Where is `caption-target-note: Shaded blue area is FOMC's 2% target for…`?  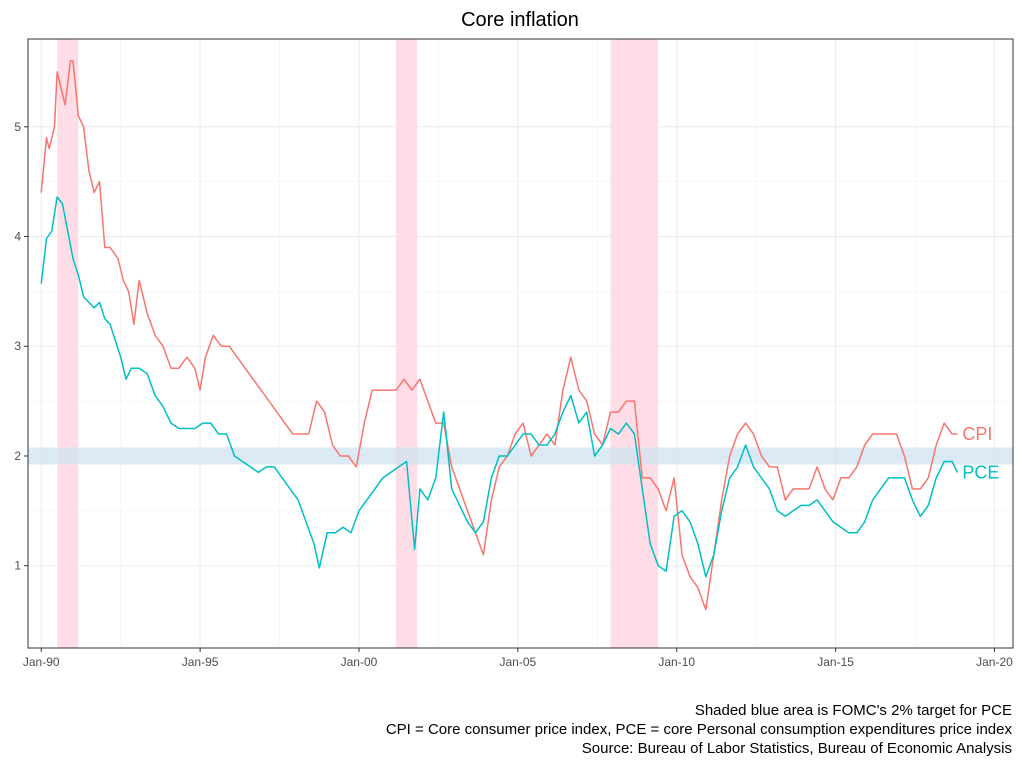 caption-target-note: Shaded blue area is FOMC's 2% target for… is located at coordinates (853, 710).